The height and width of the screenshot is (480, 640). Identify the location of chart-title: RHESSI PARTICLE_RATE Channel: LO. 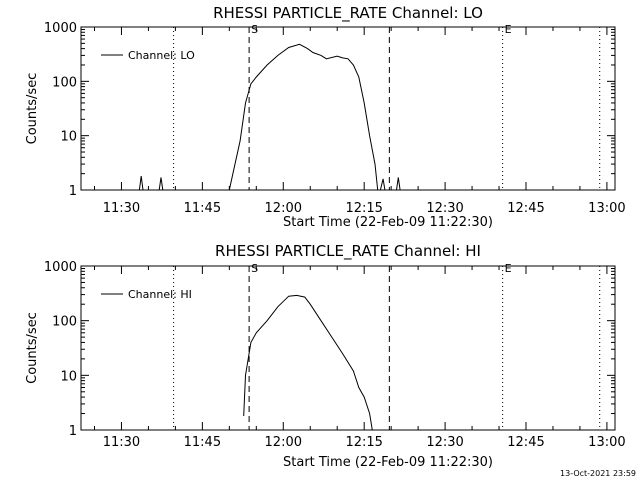
(348, 13).